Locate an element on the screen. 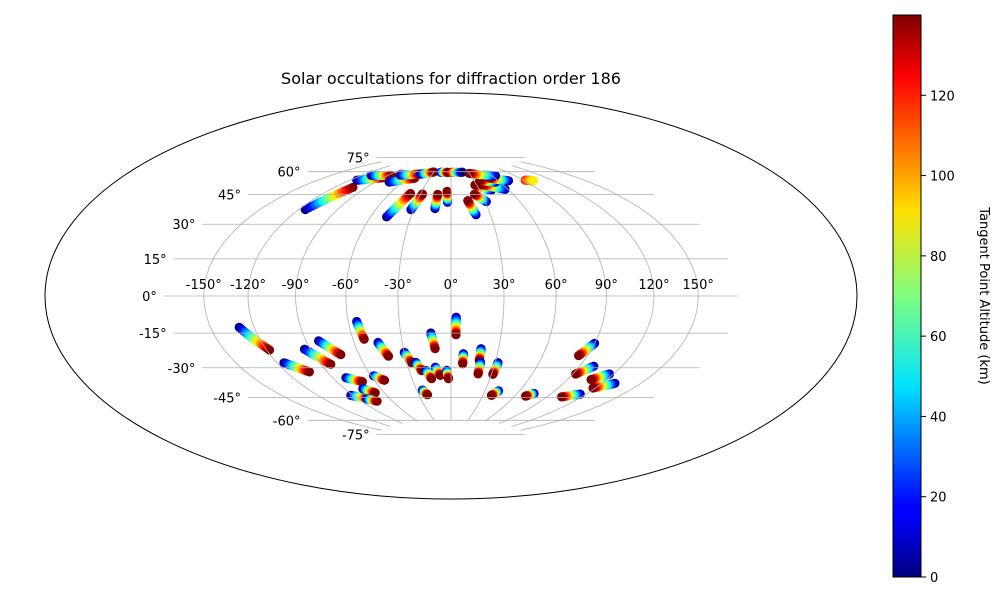 The height and width of the screenshot is (600, 1000). lat-tick-label: 75° is located at coordinates (358, 158).